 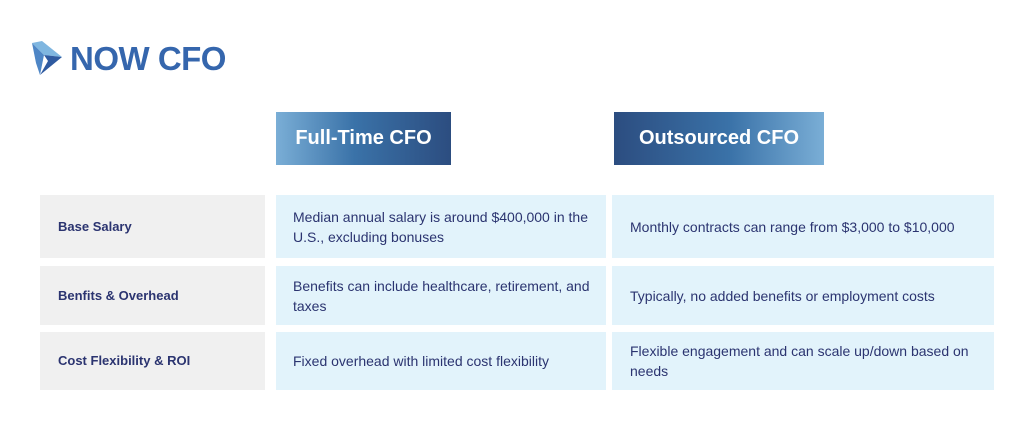 What do you see at coordinates (152, 226) in the screenshot?
I see `row-label-base-salary: Base Salary` at bounding box center [152, 226].